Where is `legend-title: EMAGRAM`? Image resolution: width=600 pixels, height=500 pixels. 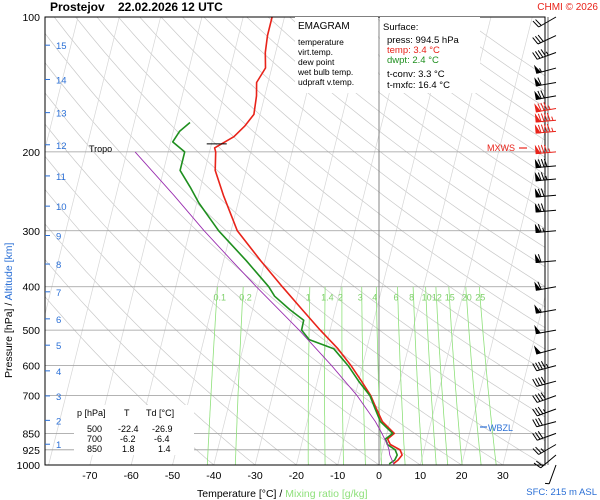
legend-title: EMAGRAM is located at coordinates (324, 26).